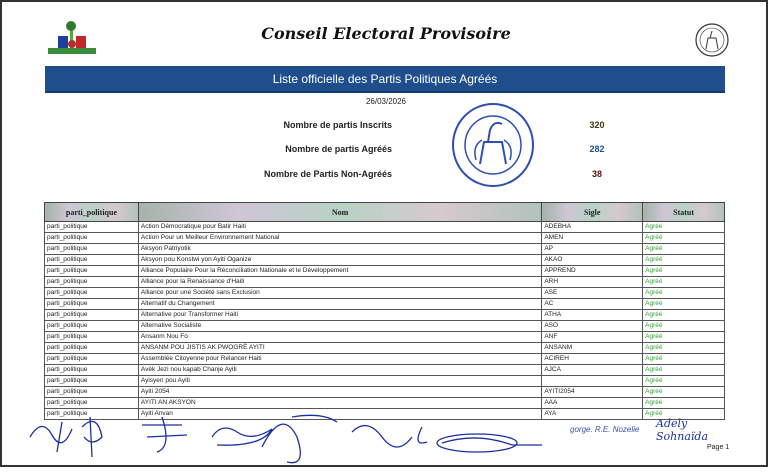  What do you see at coordinates (682, 430) in the screenshot?
I see `signature-name: Adely Sohnaïda` at bounding box center [682, 430].